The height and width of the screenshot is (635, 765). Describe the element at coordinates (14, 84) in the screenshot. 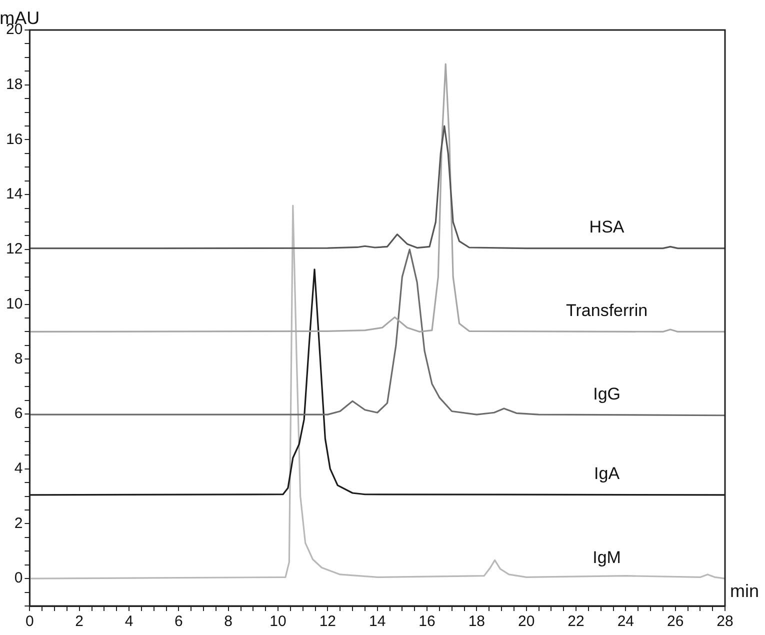

I see `y-tick-label: 18` at that location.